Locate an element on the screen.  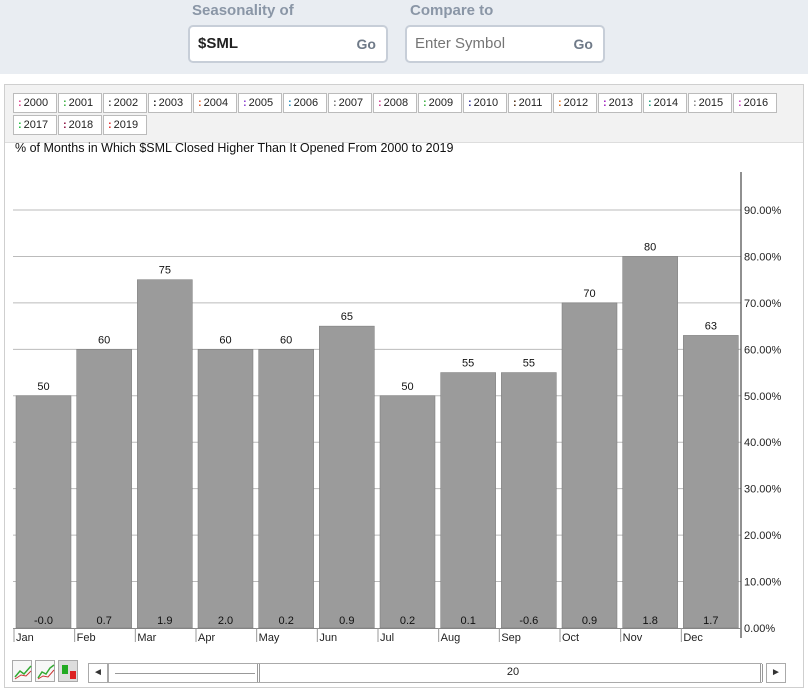
legend-item-2013: :2013 is located at coordinates (620, 103).